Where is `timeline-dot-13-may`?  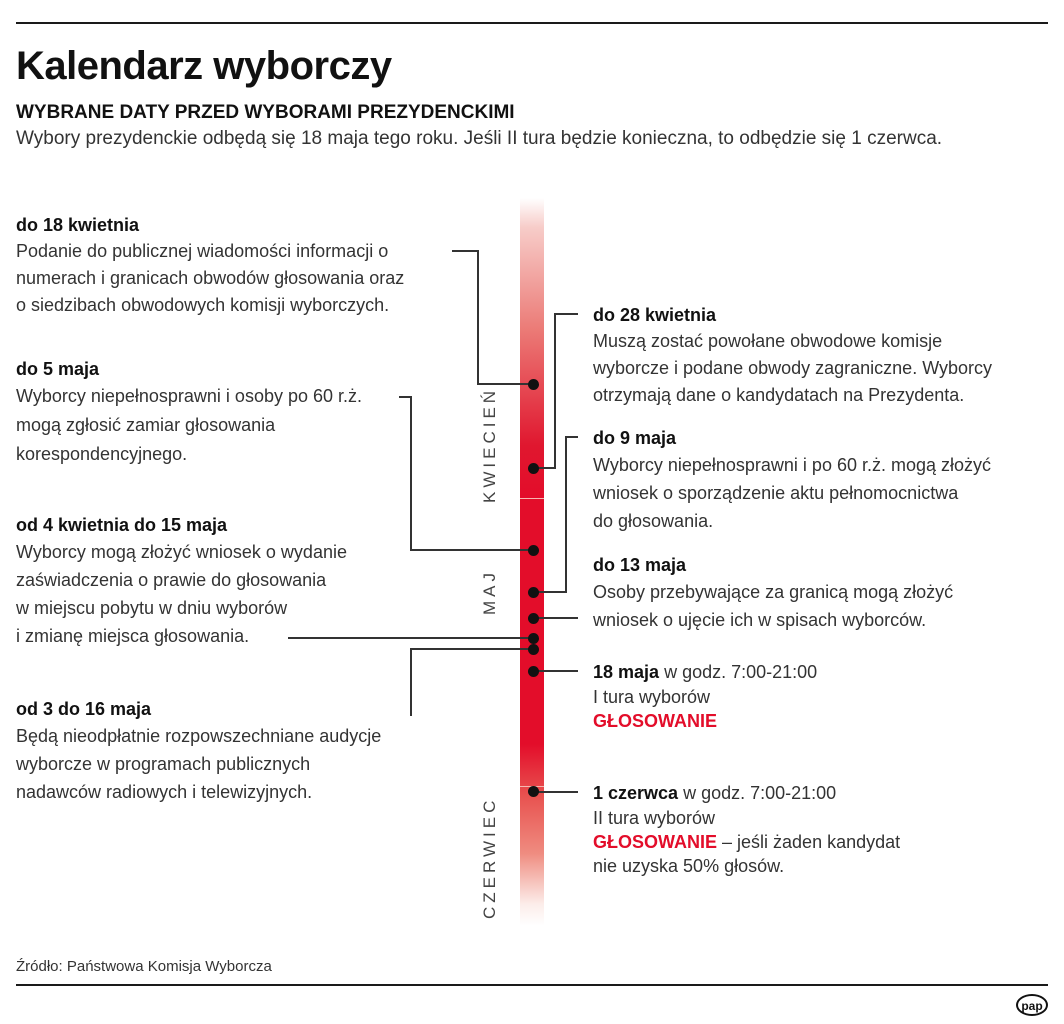
timeline-dot-13-may is located at coordinates (533, 618).